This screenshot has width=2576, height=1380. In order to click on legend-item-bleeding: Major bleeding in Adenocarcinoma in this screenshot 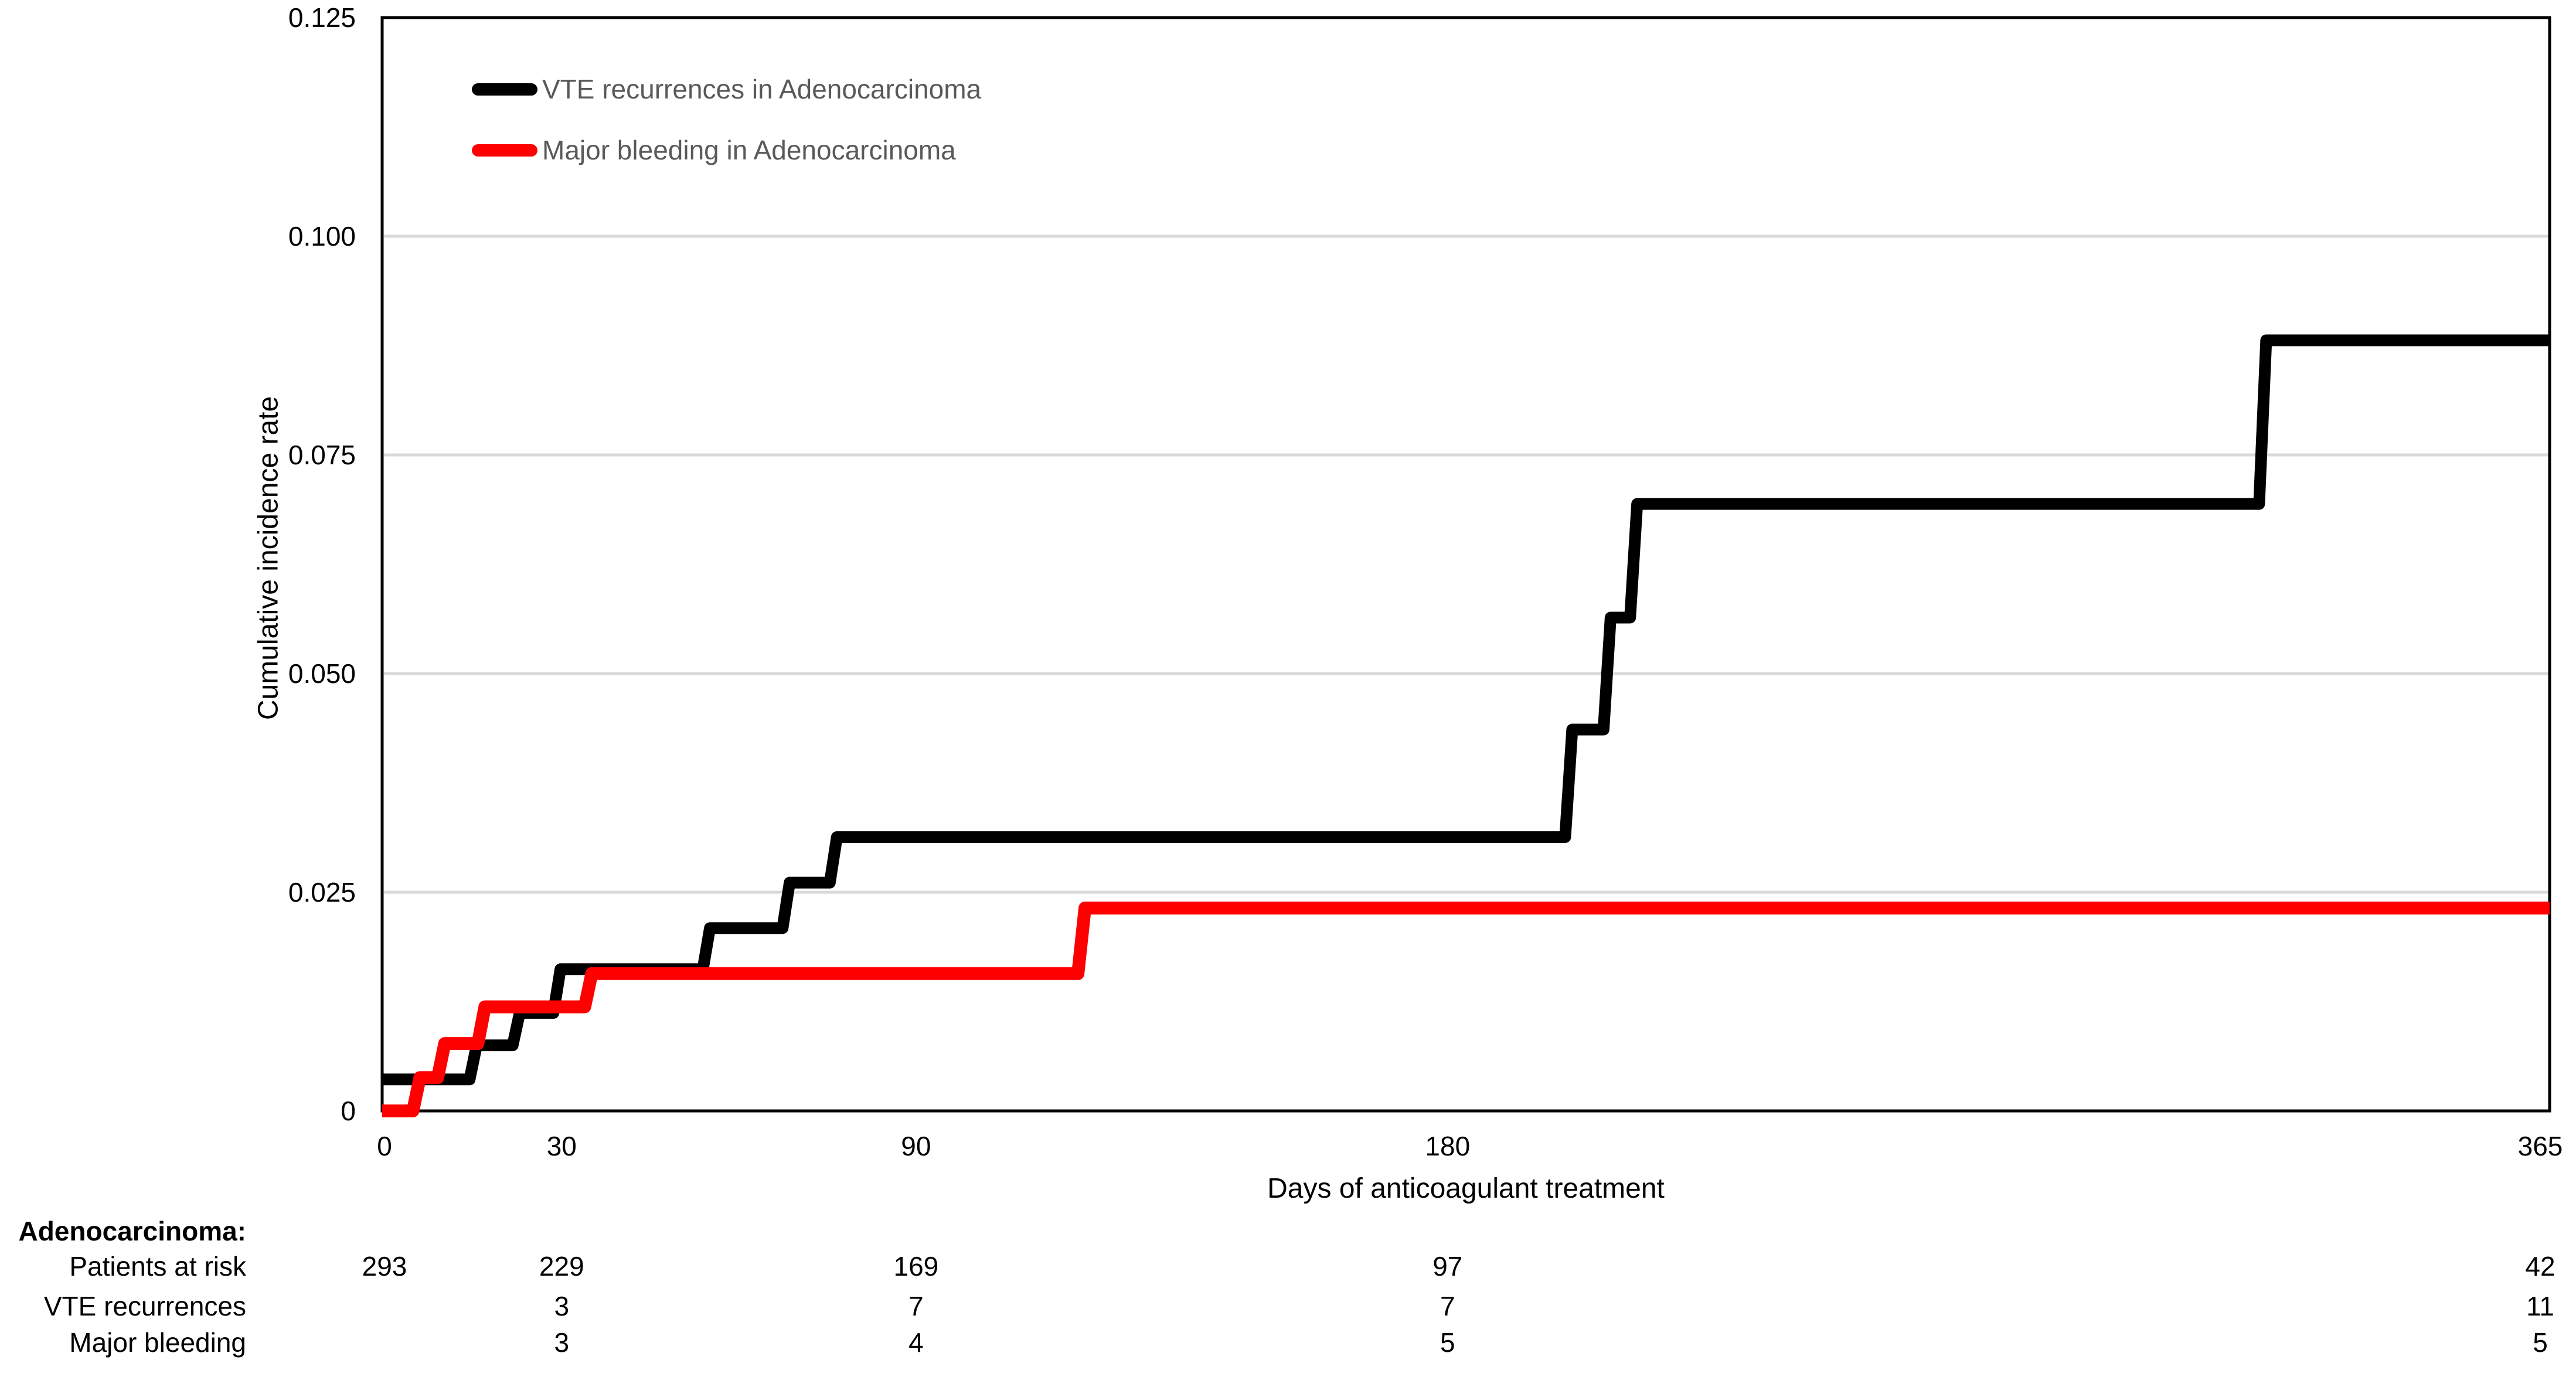, I will do `click(726, 150)`.